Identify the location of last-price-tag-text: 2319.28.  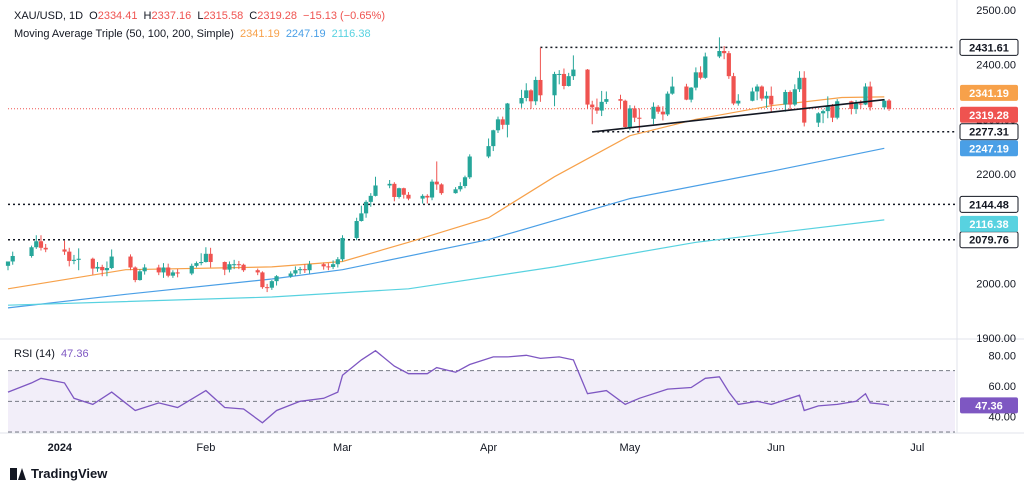
(989, 116).